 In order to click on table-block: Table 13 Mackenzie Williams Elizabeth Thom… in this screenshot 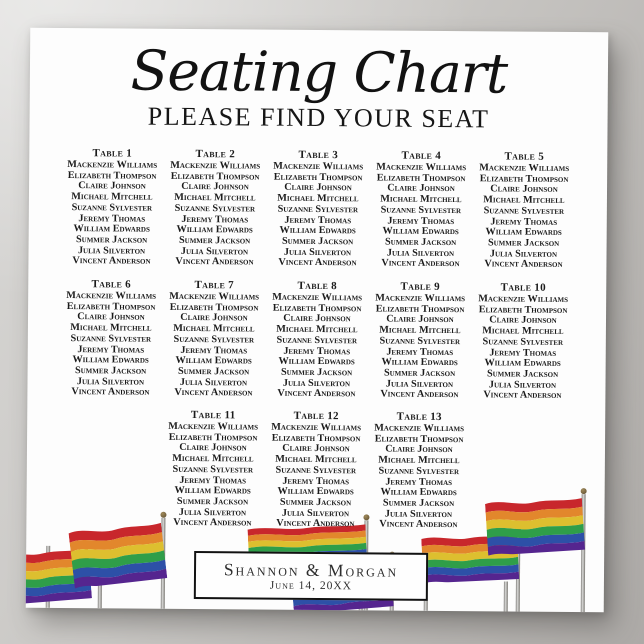, I will do `click(419, 470)`.